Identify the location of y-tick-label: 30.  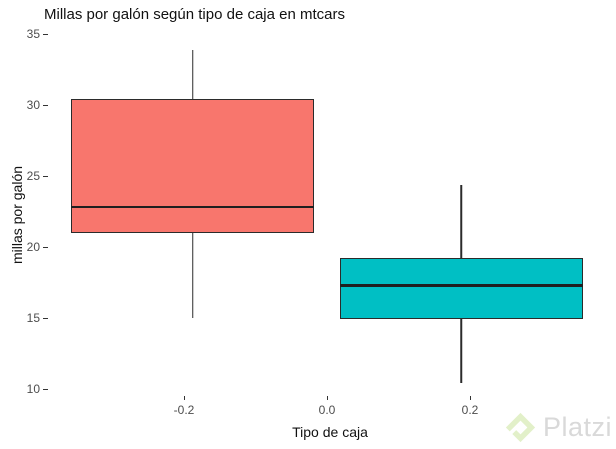
(33, 105).